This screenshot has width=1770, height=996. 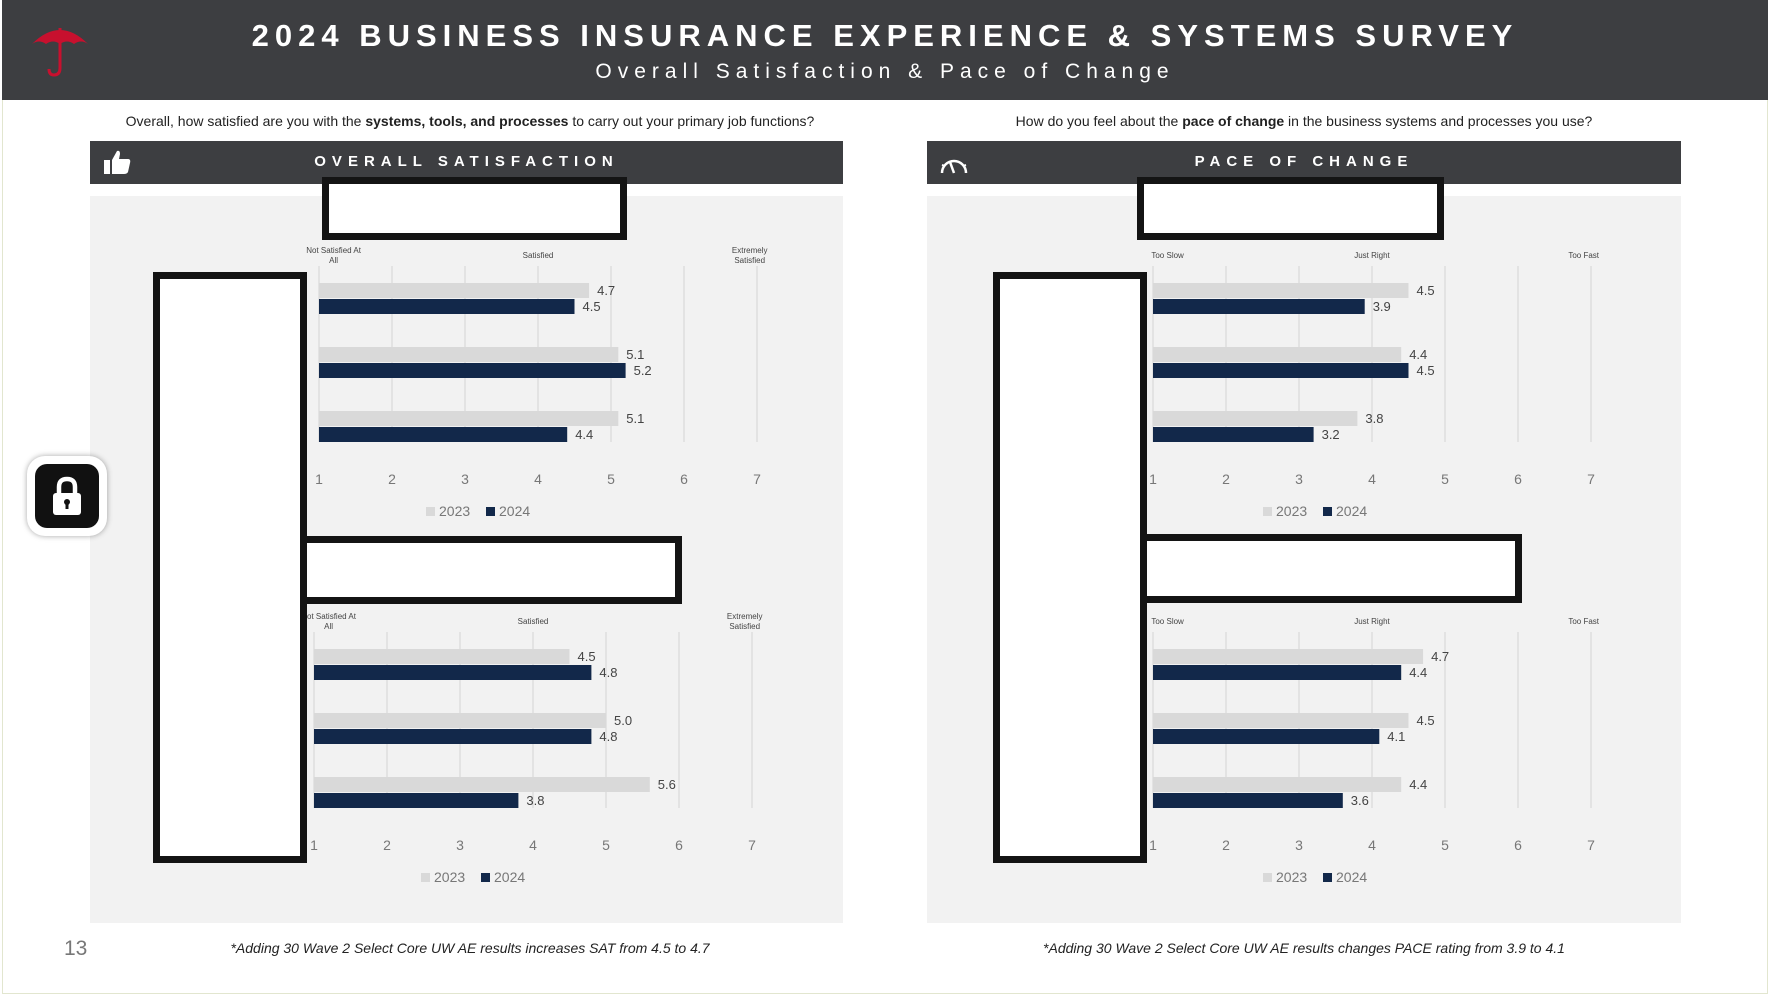 What do you see at coordinates (954, 166) in the screenshot?
I see `speedometer-icon` at bounding box center [954, 166].